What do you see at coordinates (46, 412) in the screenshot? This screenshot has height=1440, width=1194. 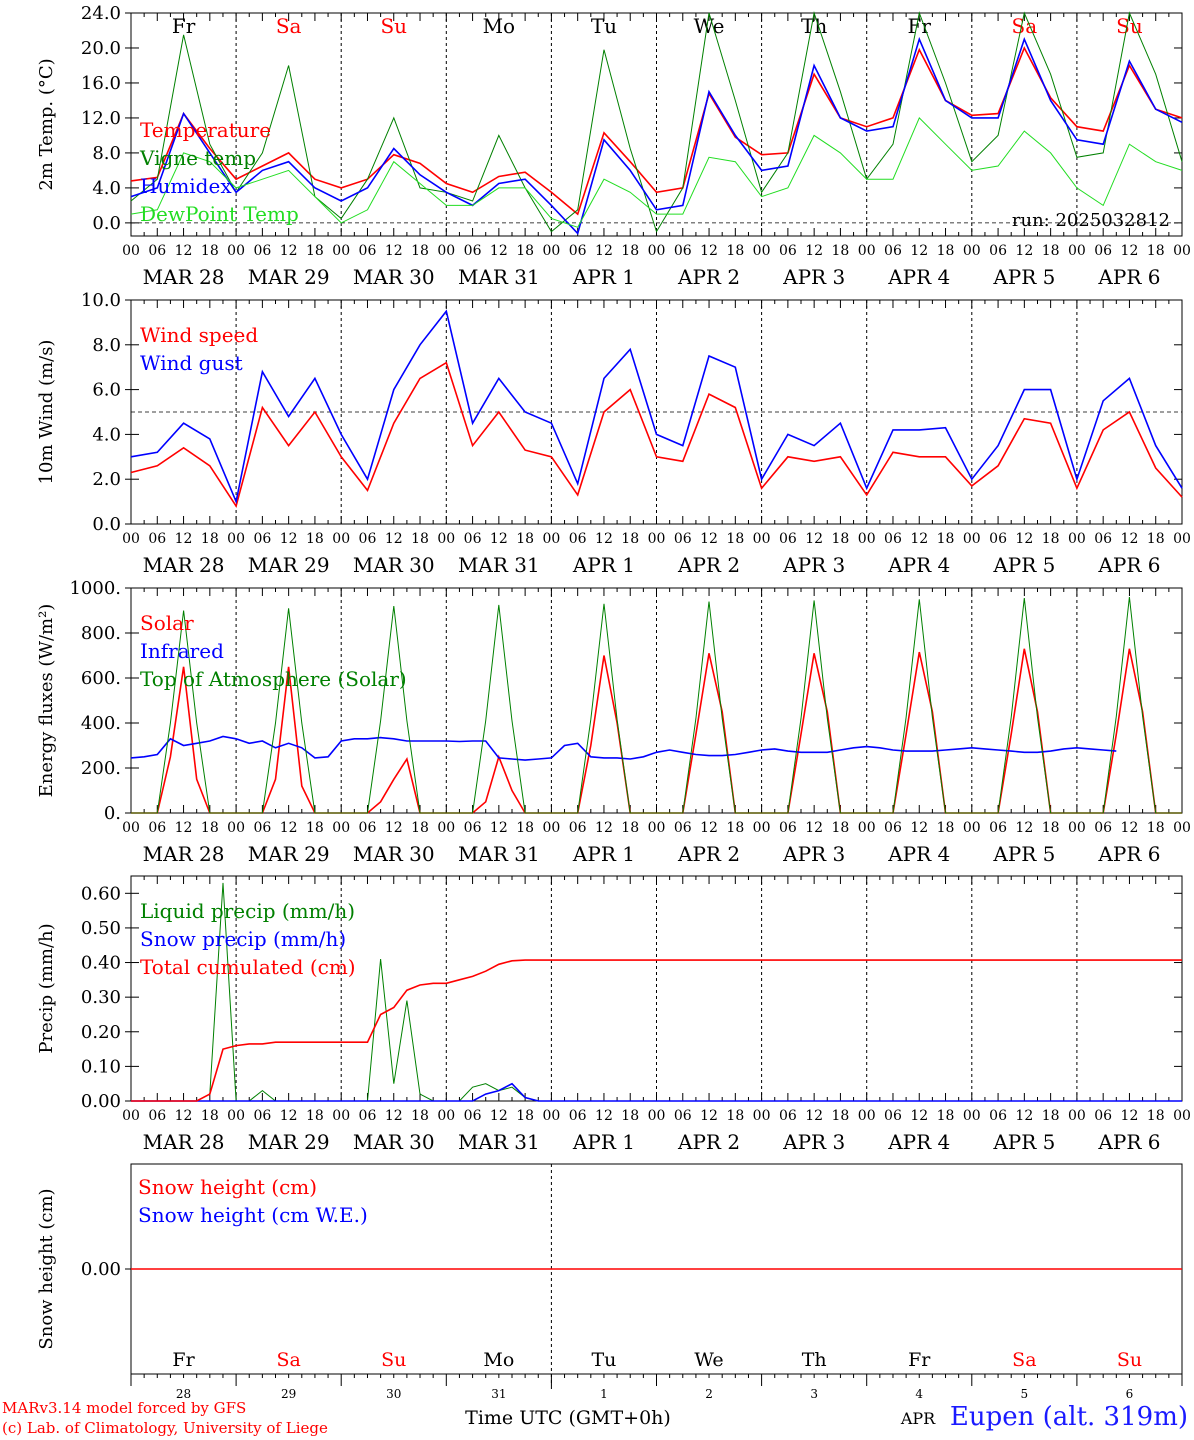 I see `y-axis-title: 10m Wind (m/s)` at bounding box center [46, 412].